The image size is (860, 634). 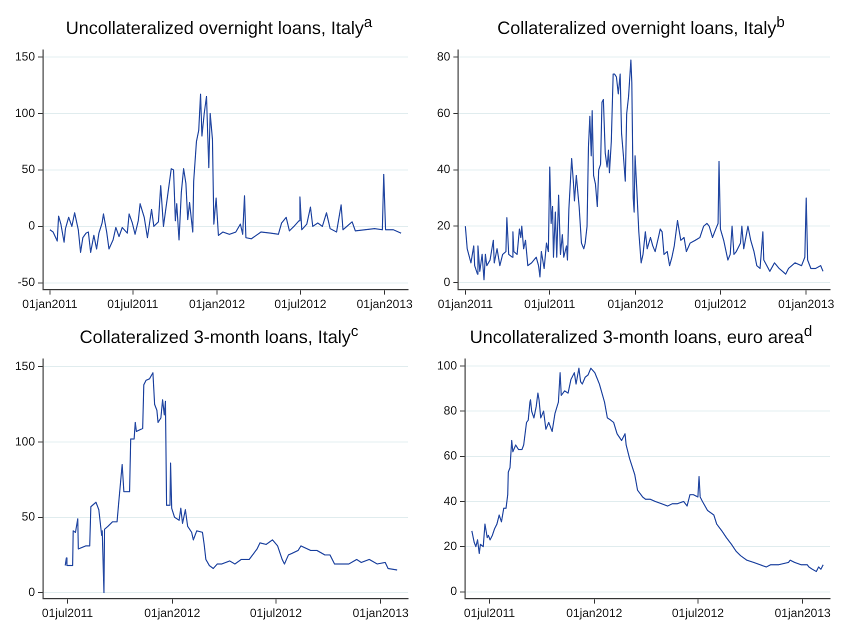 I want to click on chart-title: Collateralized 3-month loans, Italy$^{c}$, so click(x=219, y=335).